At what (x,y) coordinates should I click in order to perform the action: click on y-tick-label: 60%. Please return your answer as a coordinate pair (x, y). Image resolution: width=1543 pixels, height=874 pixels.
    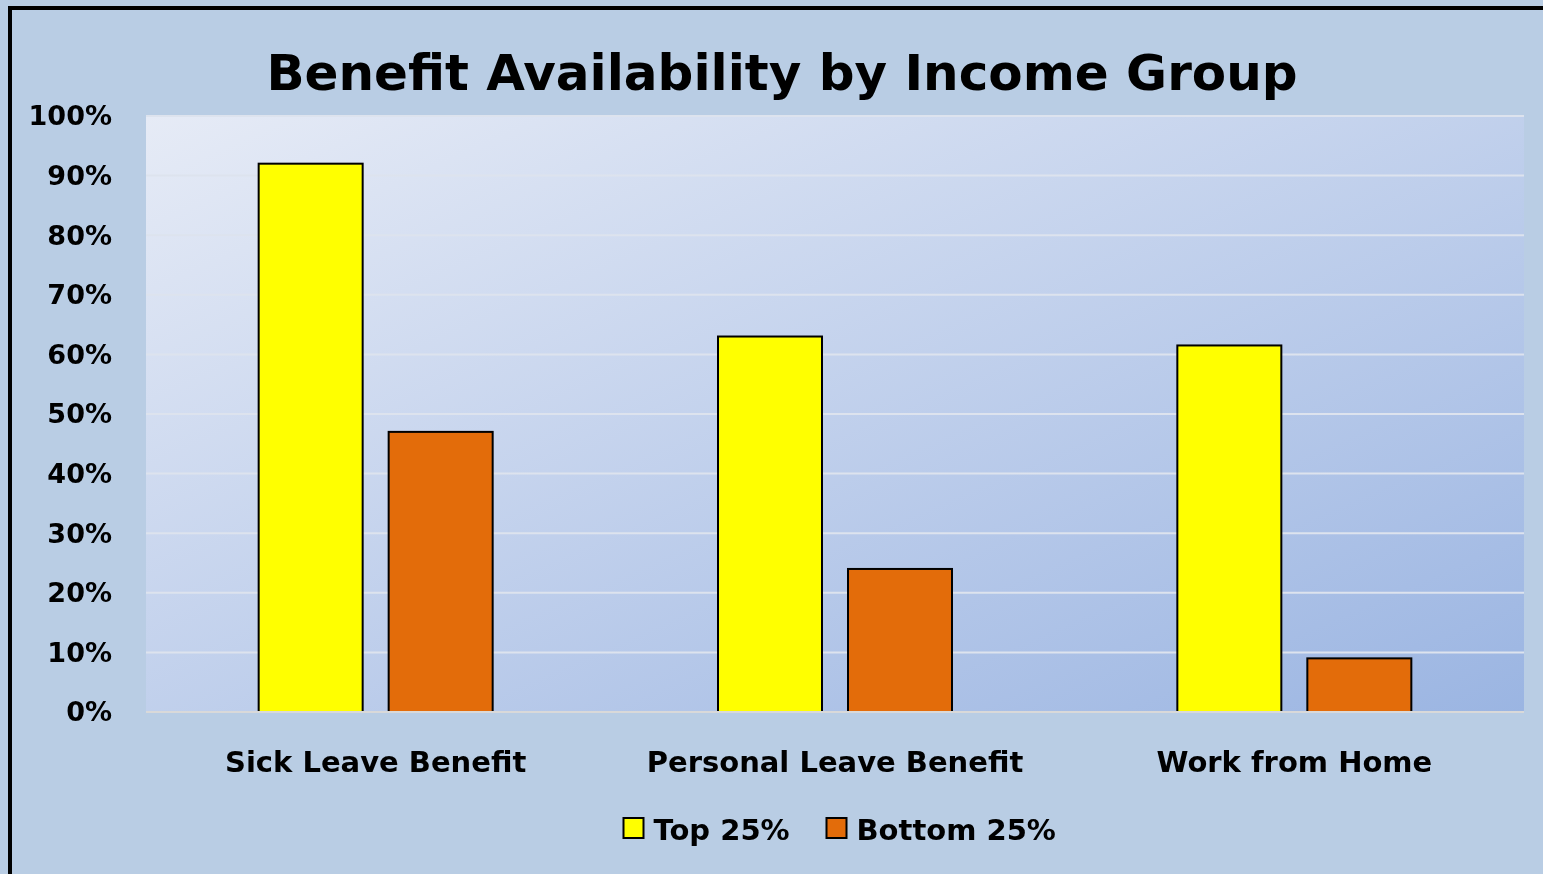
    Looking at the image, I should click on (79, 354).